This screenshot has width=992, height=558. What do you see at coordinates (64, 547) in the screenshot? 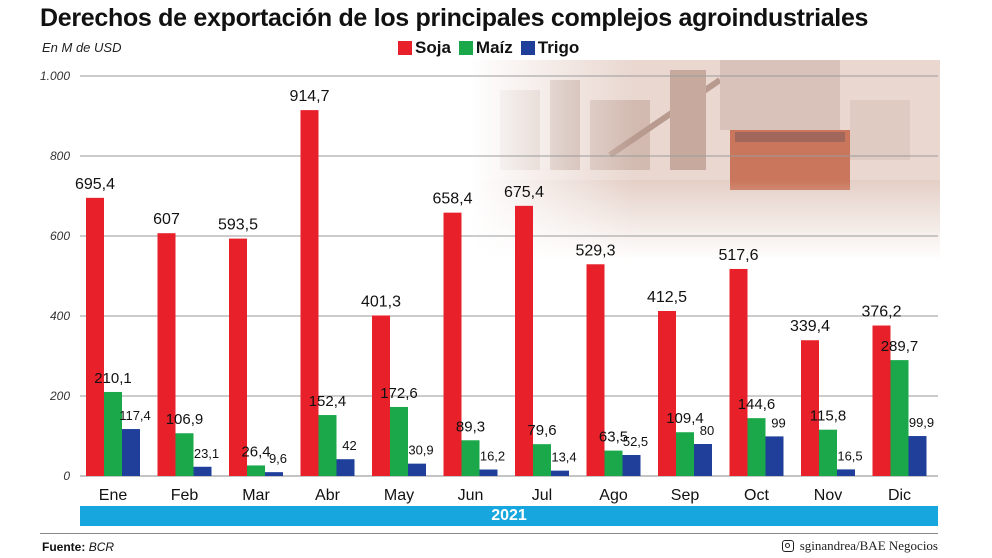
I see `source-label: Fuente:` at bounding box center [64, 547].